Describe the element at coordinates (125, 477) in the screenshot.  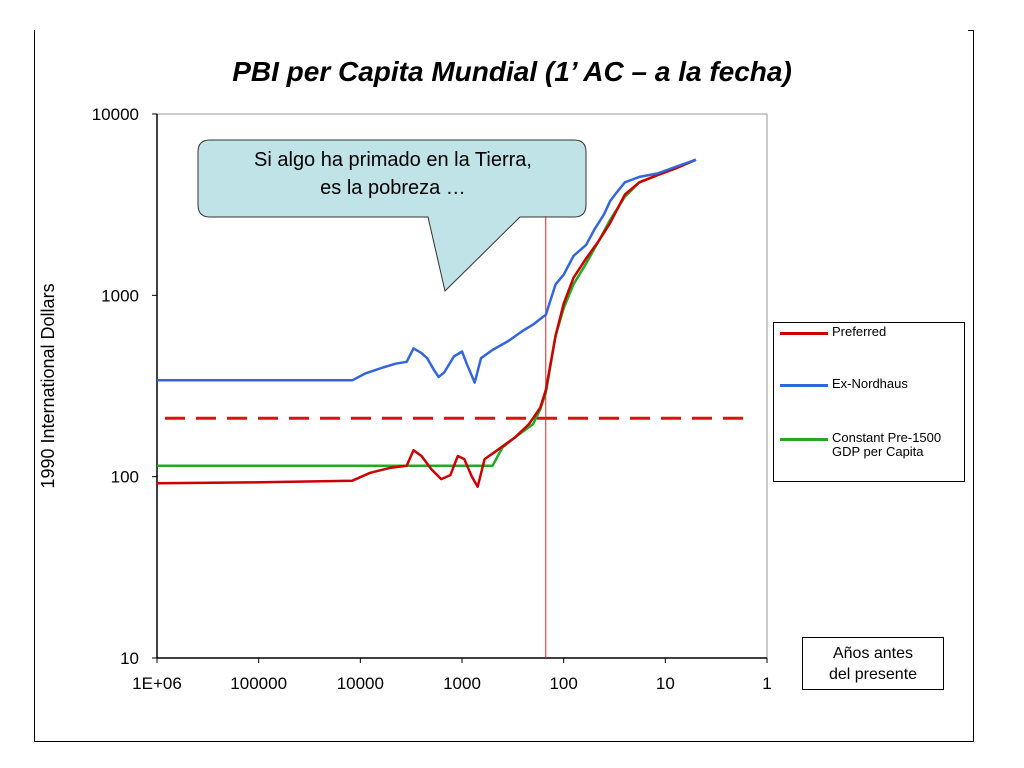
I see `y-tick-label: 100` at that location.